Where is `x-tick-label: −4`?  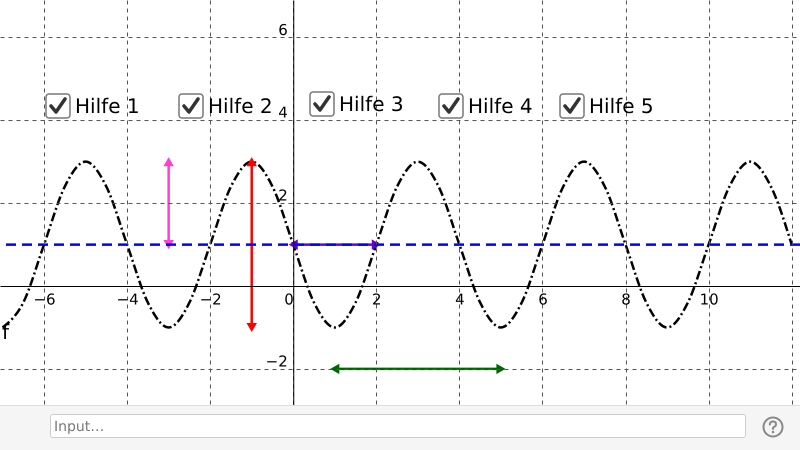
x-tick-label: −4 is located at coordinates (127, 299).